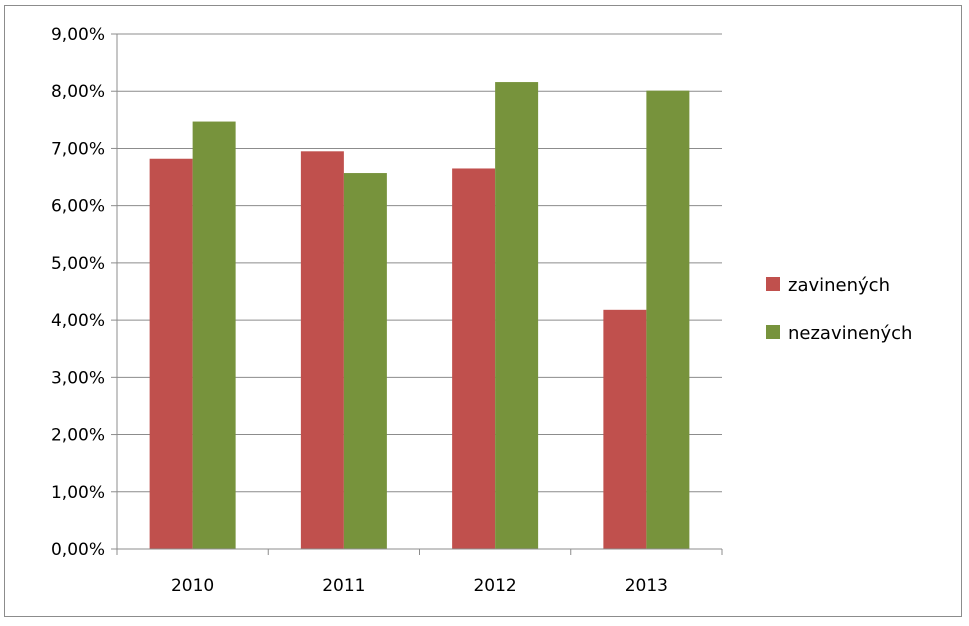  I want to click on legend-label: nezavinených, so click(850, 333).